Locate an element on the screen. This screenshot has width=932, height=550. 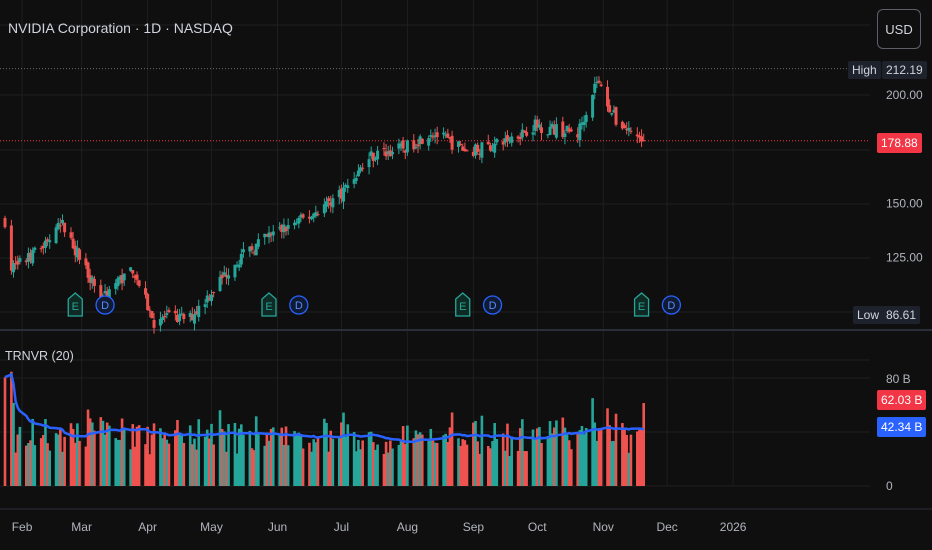
earnings-icon is located at coordinates (641, 304).